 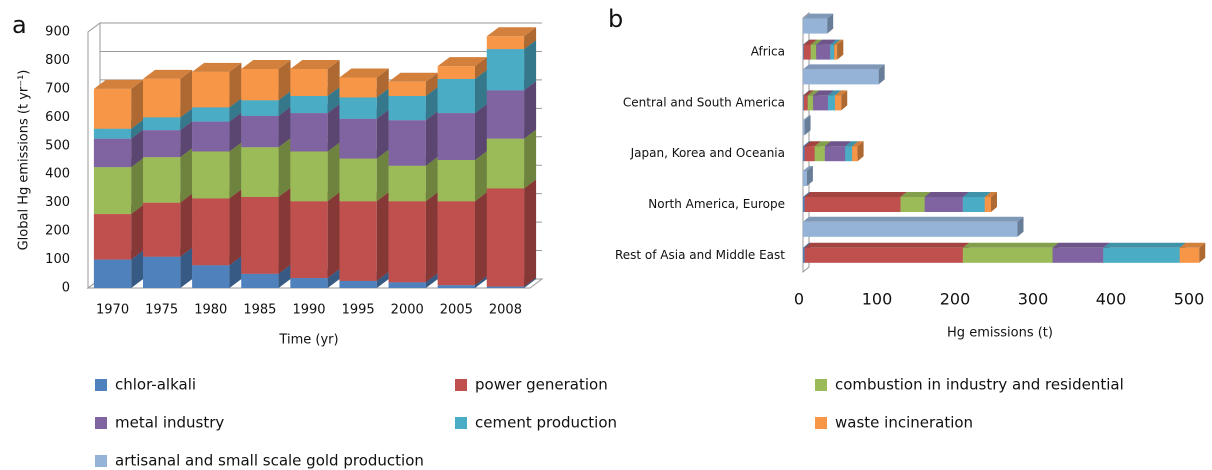 What do you see at coordinates (57, 60) in the screenshot?
I see `y-tick-label: 800` at bounding box center [57, 60].